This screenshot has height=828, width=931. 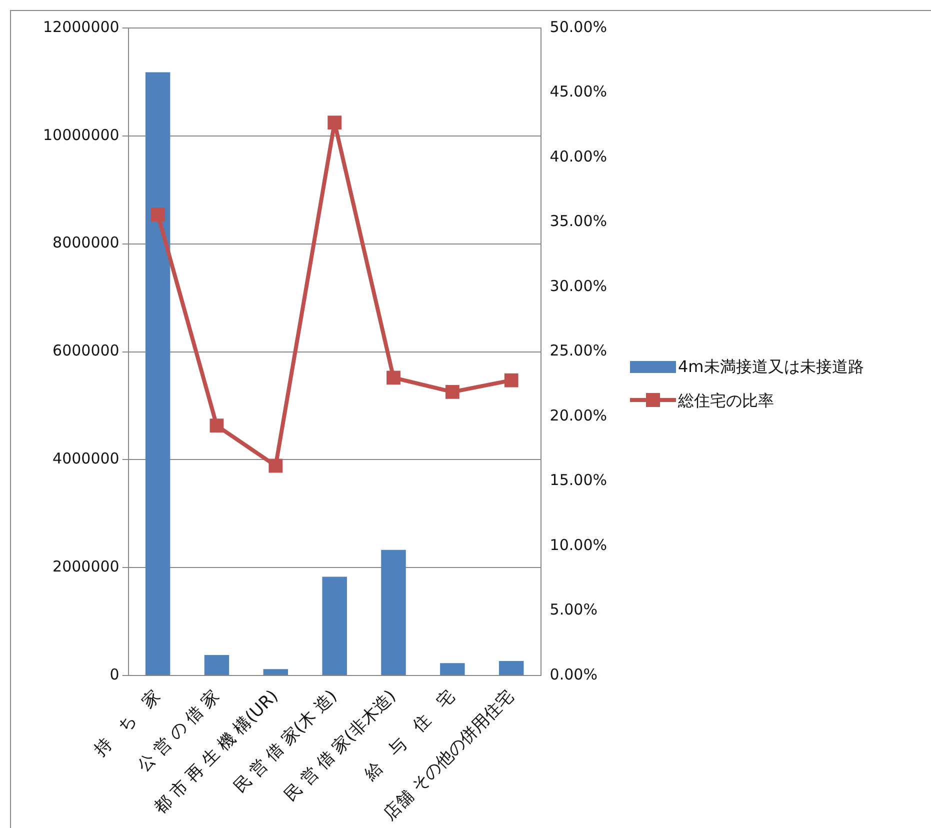 What do you see at coordinates (86, 243) in the screenshot?
I see `y-tick-label: 8000000` at bounding box center [86, 243].